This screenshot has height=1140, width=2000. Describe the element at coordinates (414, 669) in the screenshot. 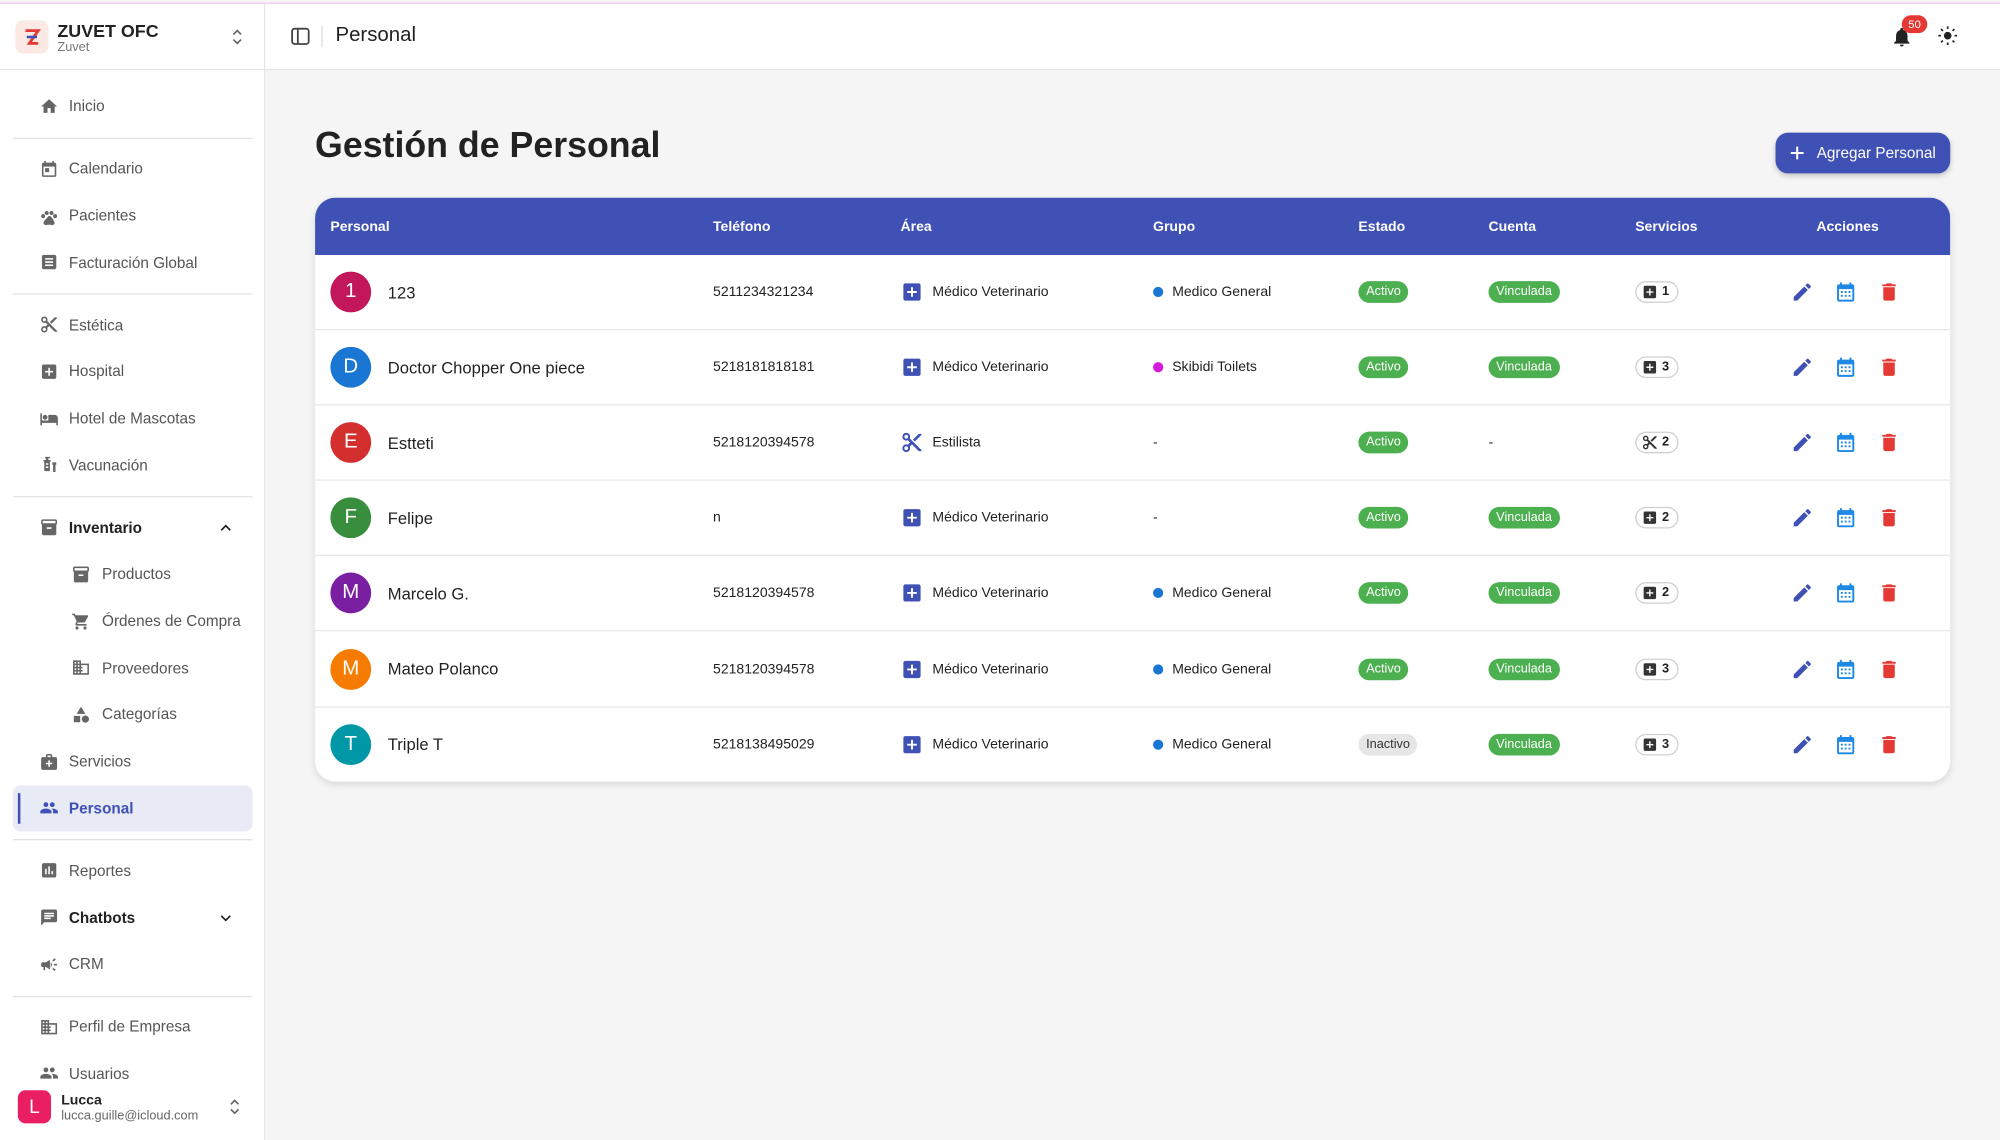

I see `person-cell: M Mateo Polanco` at that location.